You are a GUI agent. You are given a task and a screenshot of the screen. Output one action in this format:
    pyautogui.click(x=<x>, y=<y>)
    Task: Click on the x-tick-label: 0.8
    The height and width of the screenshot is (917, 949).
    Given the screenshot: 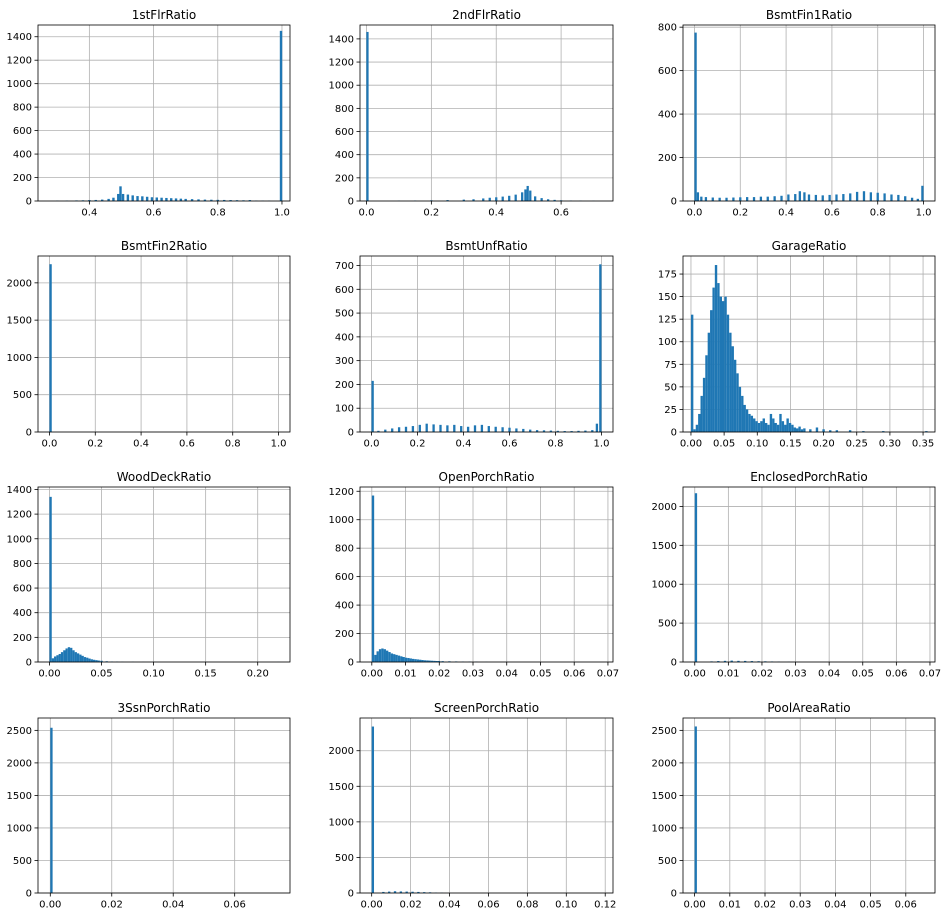 What is the action you would take?
    pyautogui.click(x=878, y=213)
    